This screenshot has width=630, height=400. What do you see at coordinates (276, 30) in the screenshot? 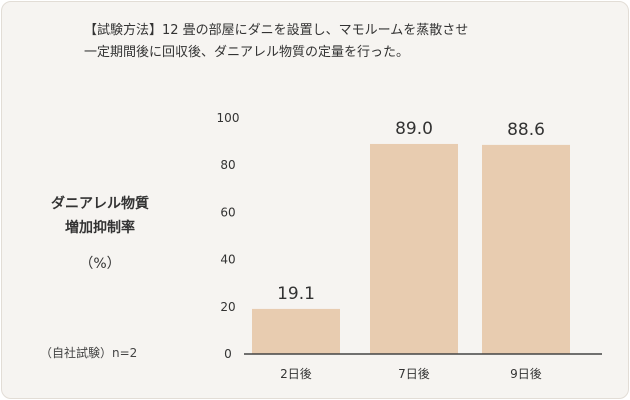
I see `test-method-line-1: 【試験方法】12 畳の部屋にダニを設置し、マモルームを蒸散させ` at bounding box center [276, 30].